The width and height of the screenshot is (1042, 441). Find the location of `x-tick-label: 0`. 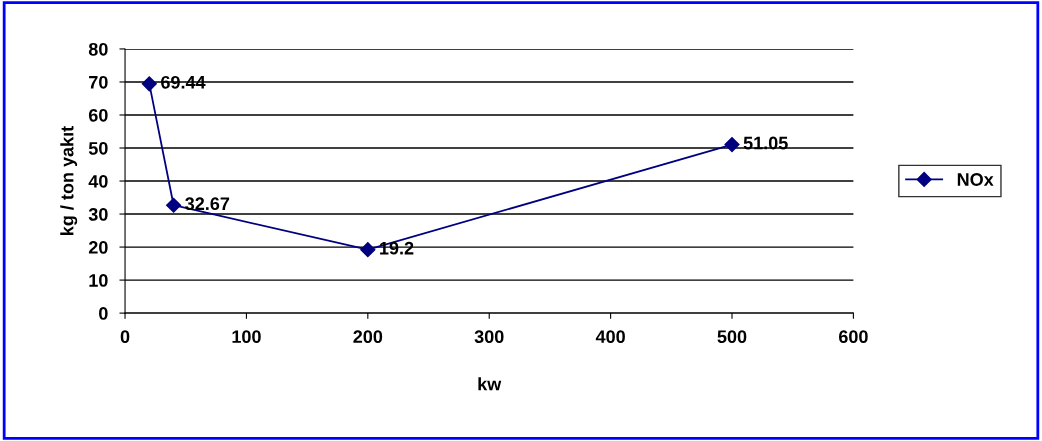

x-tick-label: 0 is located at coordinates (125, 337).